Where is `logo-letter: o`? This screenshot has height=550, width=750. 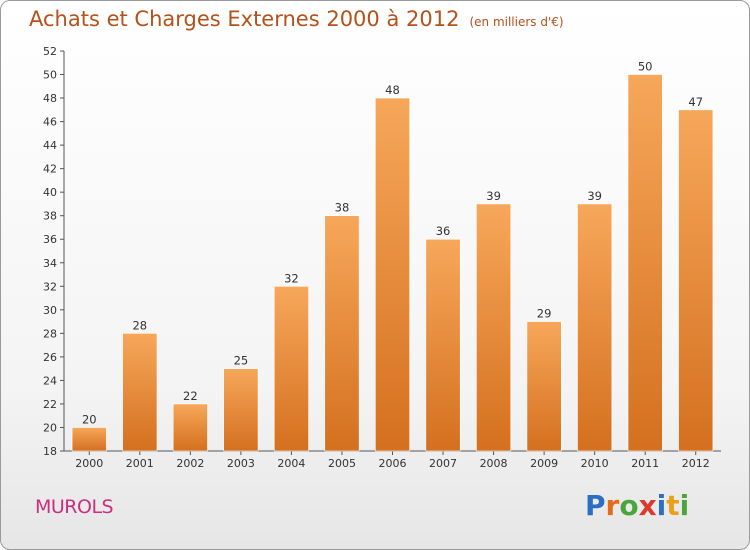 logo-letter: o is located at coordinates (629, 505).